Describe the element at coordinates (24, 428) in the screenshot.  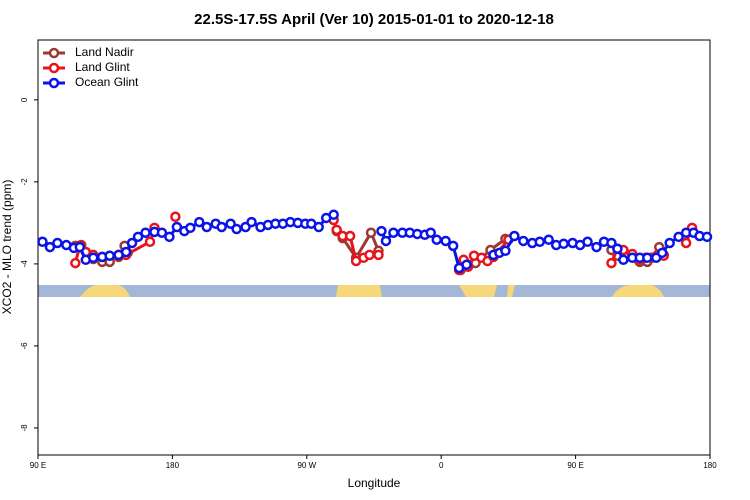
I see `y-tick-label: -8` at that location.